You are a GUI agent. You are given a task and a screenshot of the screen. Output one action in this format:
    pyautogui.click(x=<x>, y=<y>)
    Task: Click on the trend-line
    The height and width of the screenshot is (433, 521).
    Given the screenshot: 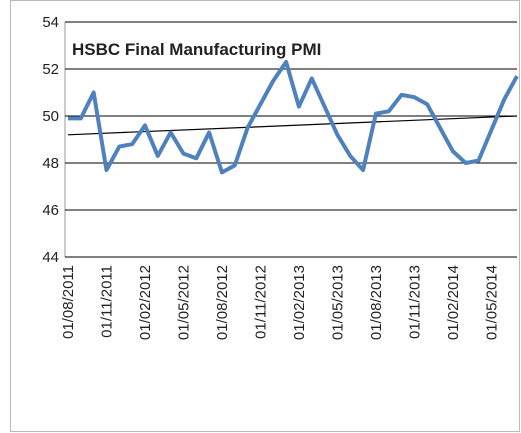 What is the action you would take?
    pyautogui.click(x=292, y=125)
    